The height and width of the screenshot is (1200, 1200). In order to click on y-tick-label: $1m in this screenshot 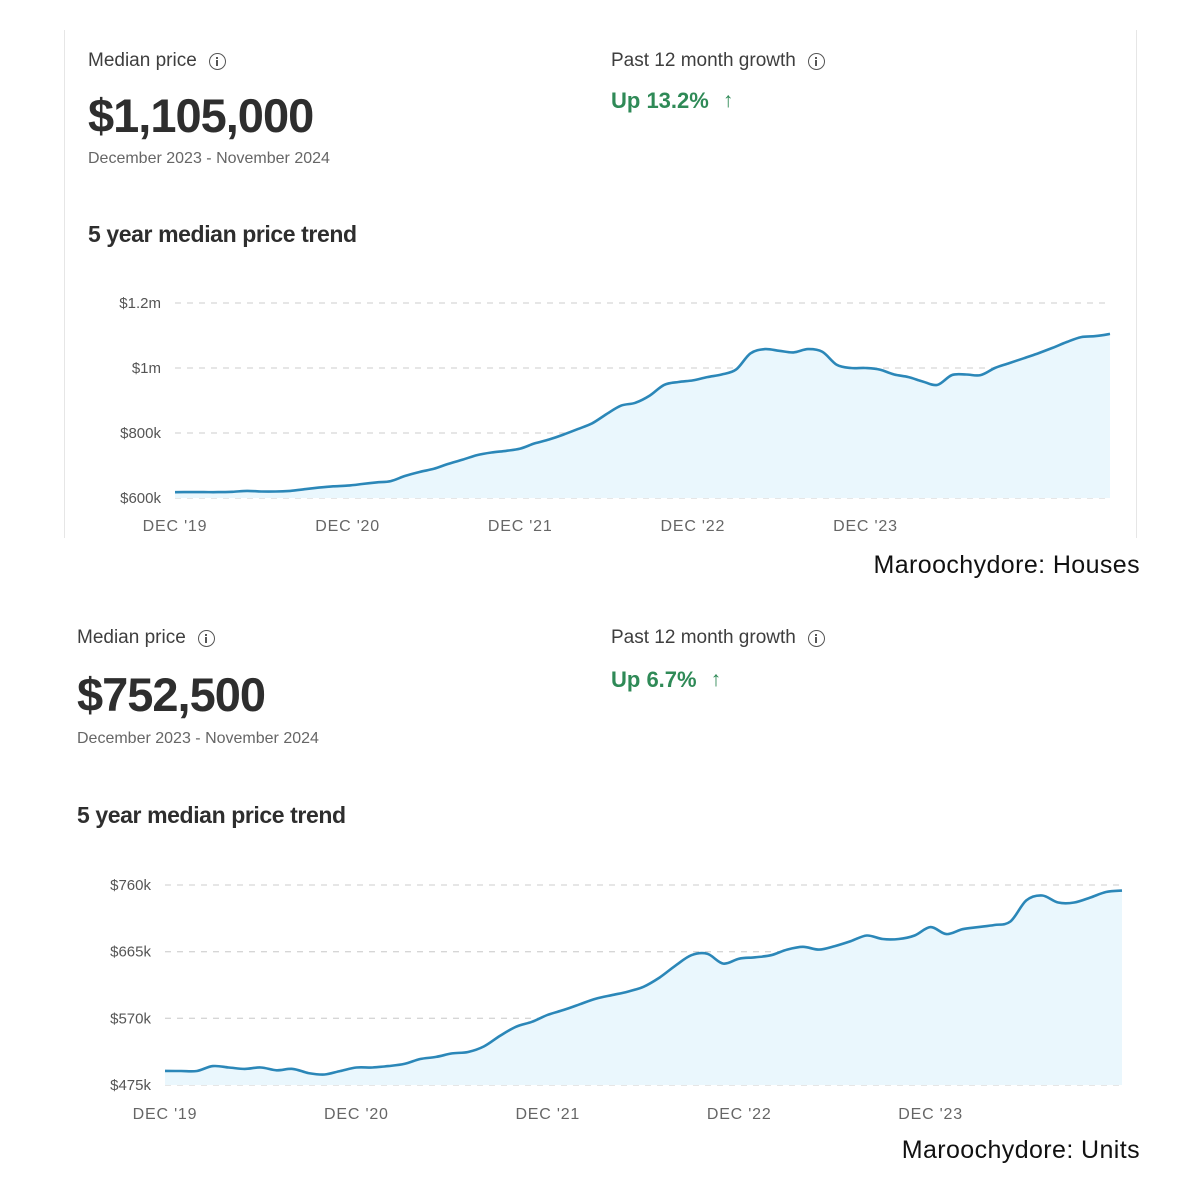, I will do `click(146, 368)`.